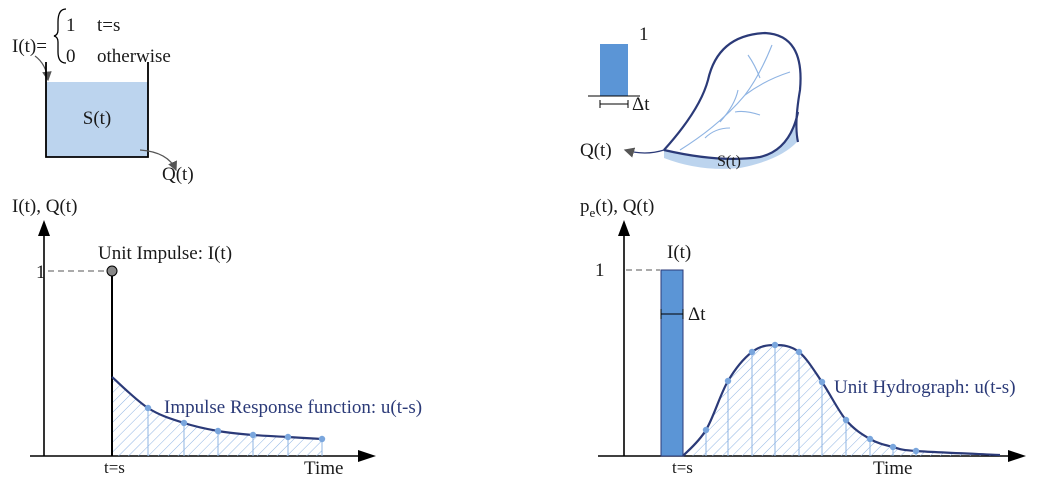 Image resolution: width=1043 pixels, height=481 pixels. I want to click on tank-outflow-label: Q(t), so click(178, 174).